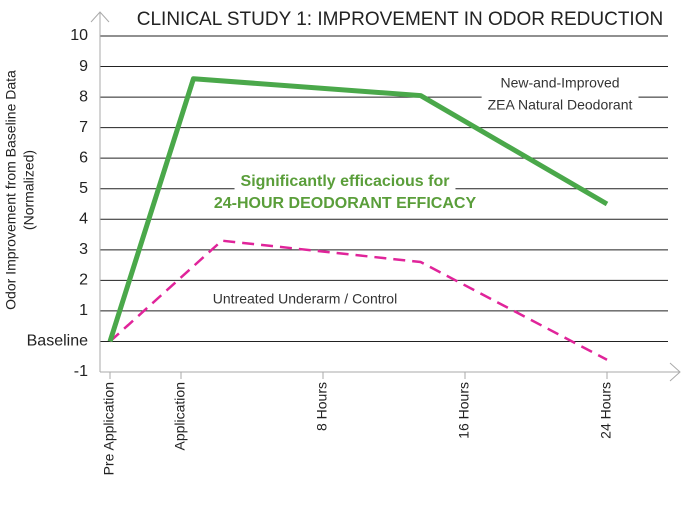 This screenshot has width=688, height=506. What do you see at coordinates (83, 280) in the screenshot?
I see `y-tick-label: 2` at bounding box center [83, 280].